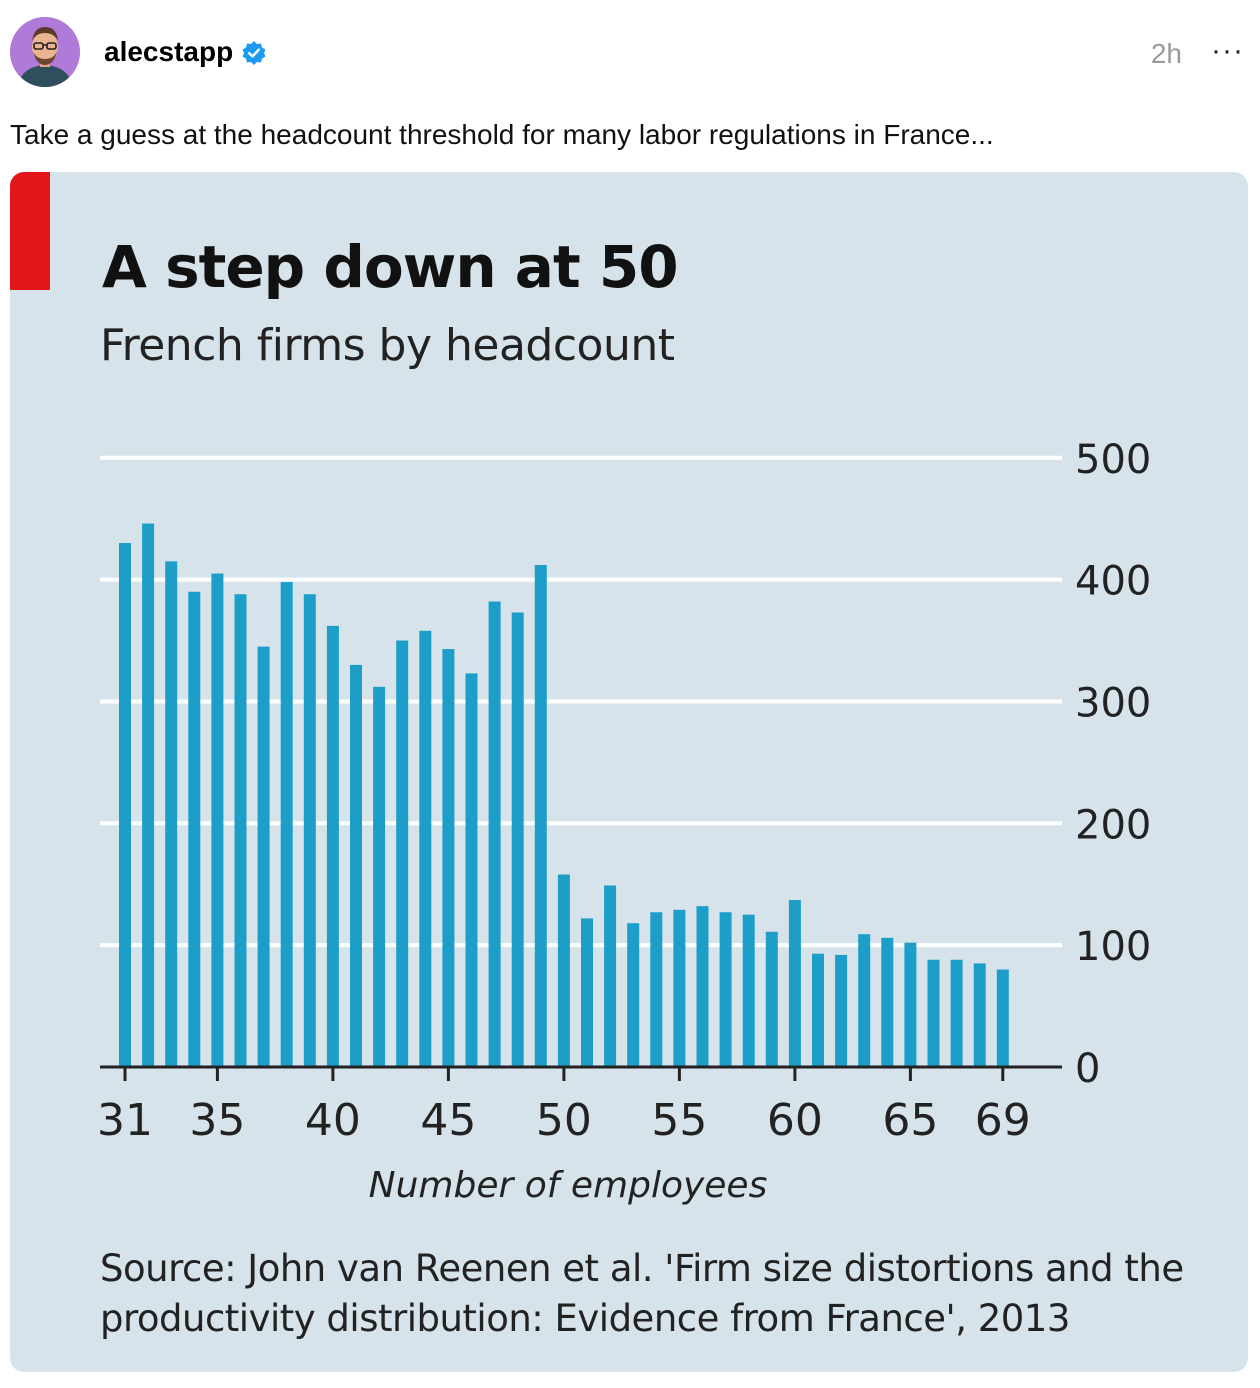 This screenshot has height=1388, width=1260. I want to click on username: alecstapp, so click(169, 51).